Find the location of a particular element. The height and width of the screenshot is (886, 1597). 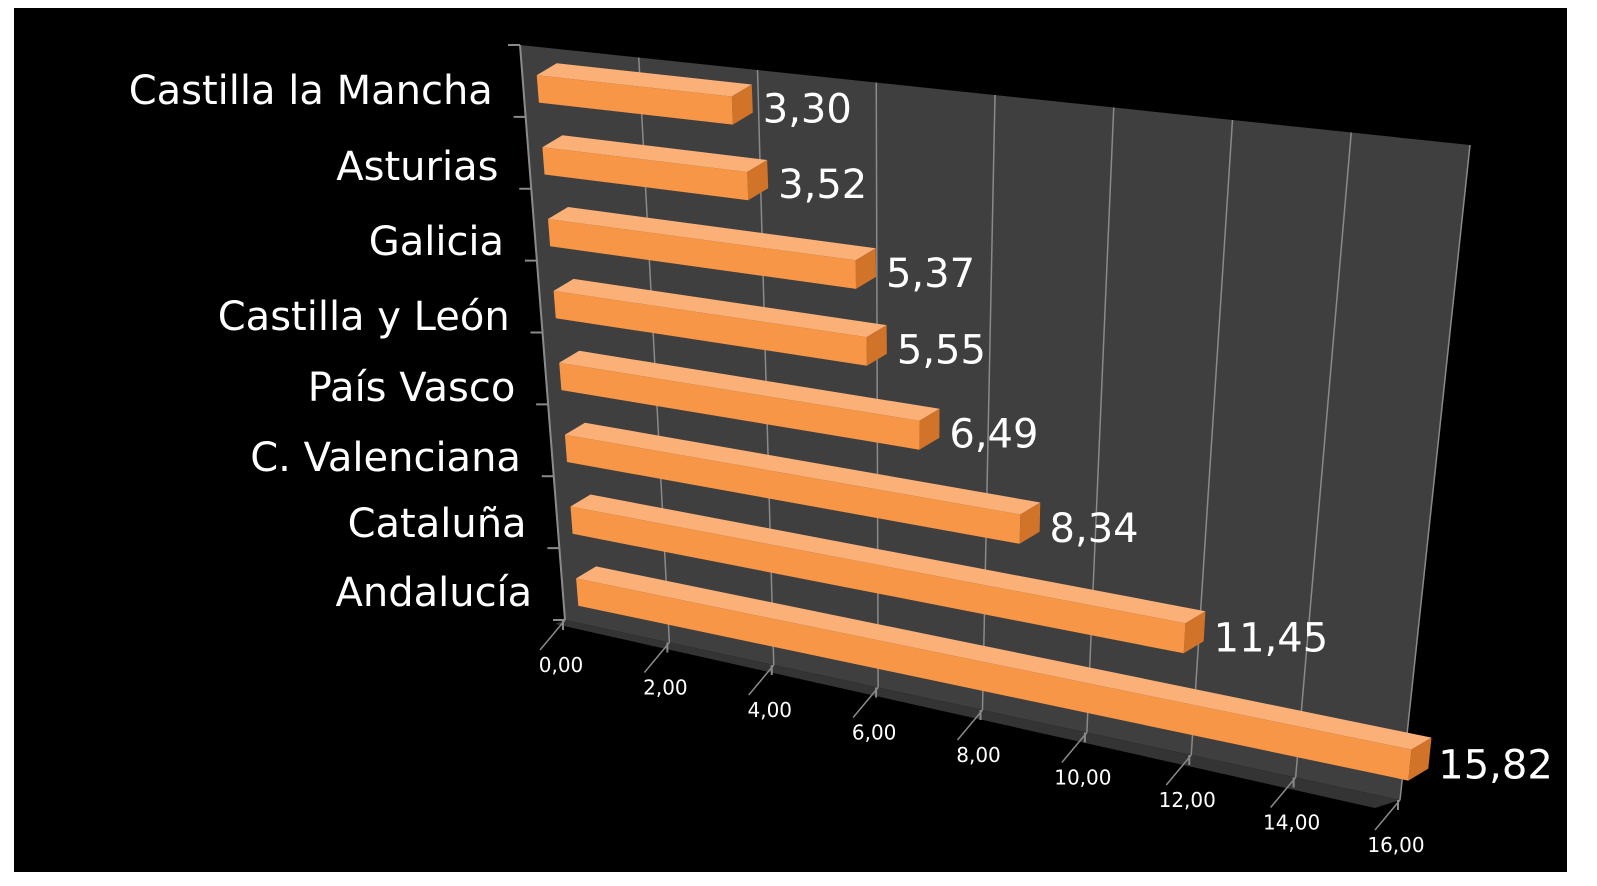

x-tick-label: 0,00 is located at coordinates (561, 665).